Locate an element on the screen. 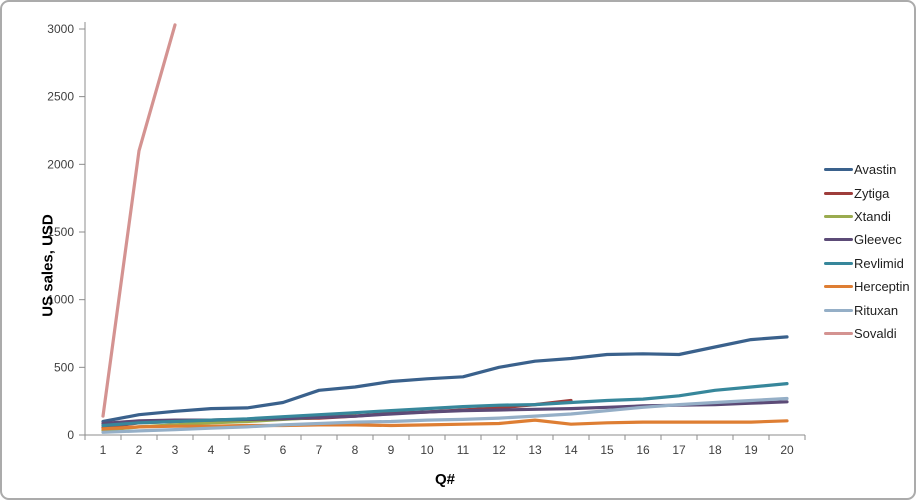 Image resolution: width=920 pixels, height=504 pixels. series-line-sovaldi is located at coordinates (139, 220).